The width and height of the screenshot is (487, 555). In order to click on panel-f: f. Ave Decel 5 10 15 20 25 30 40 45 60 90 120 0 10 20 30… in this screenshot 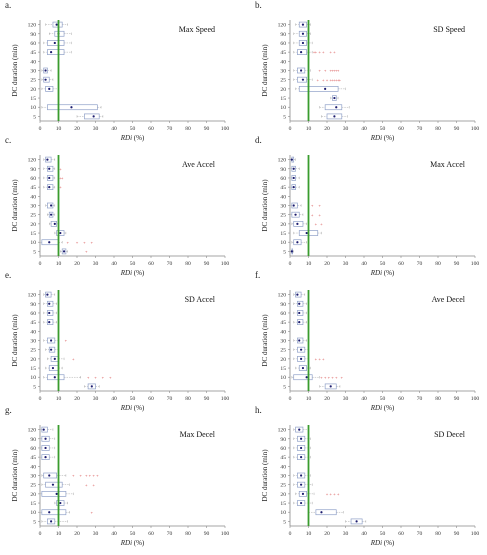, I will do `click(367, 341)`.